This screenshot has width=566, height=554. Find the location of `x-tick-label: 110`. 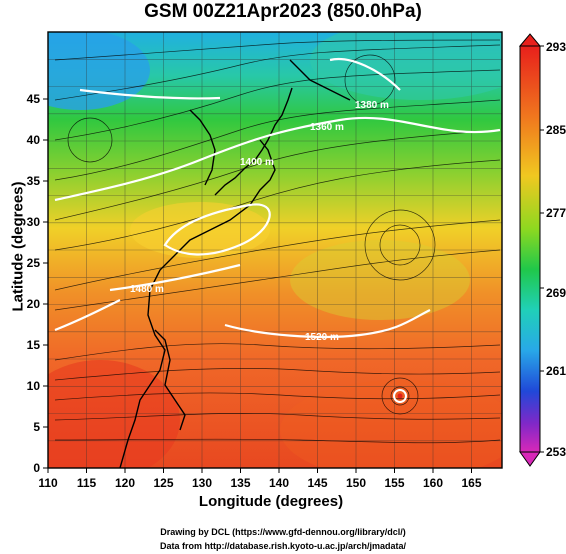

x-tick-label: 110 is located at coordinates (48, 483).